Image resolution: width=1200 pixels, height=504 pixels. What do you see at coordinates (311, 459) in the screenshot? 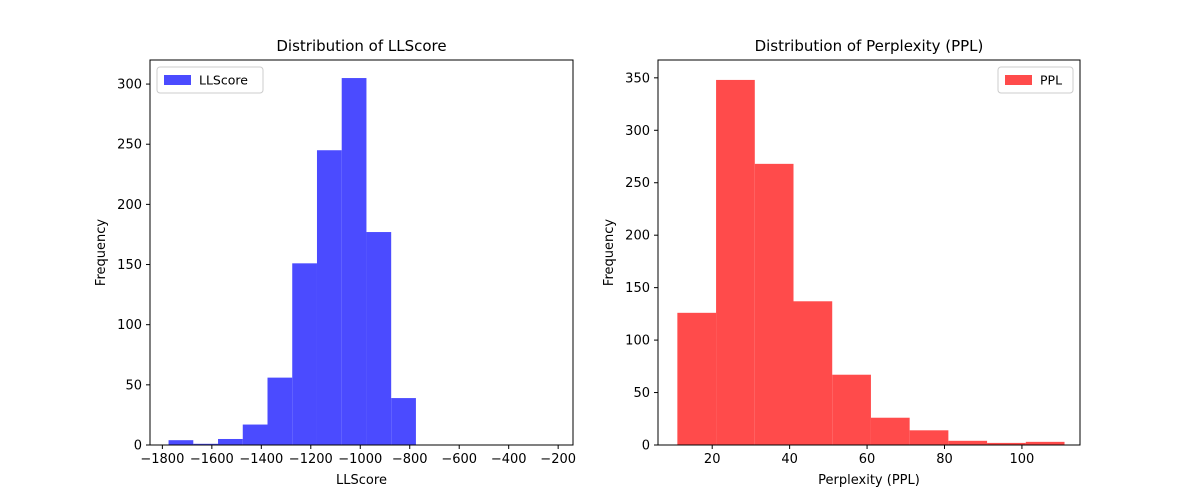
I see `x-tick-label: −1200` at bounding box center [311, 459].